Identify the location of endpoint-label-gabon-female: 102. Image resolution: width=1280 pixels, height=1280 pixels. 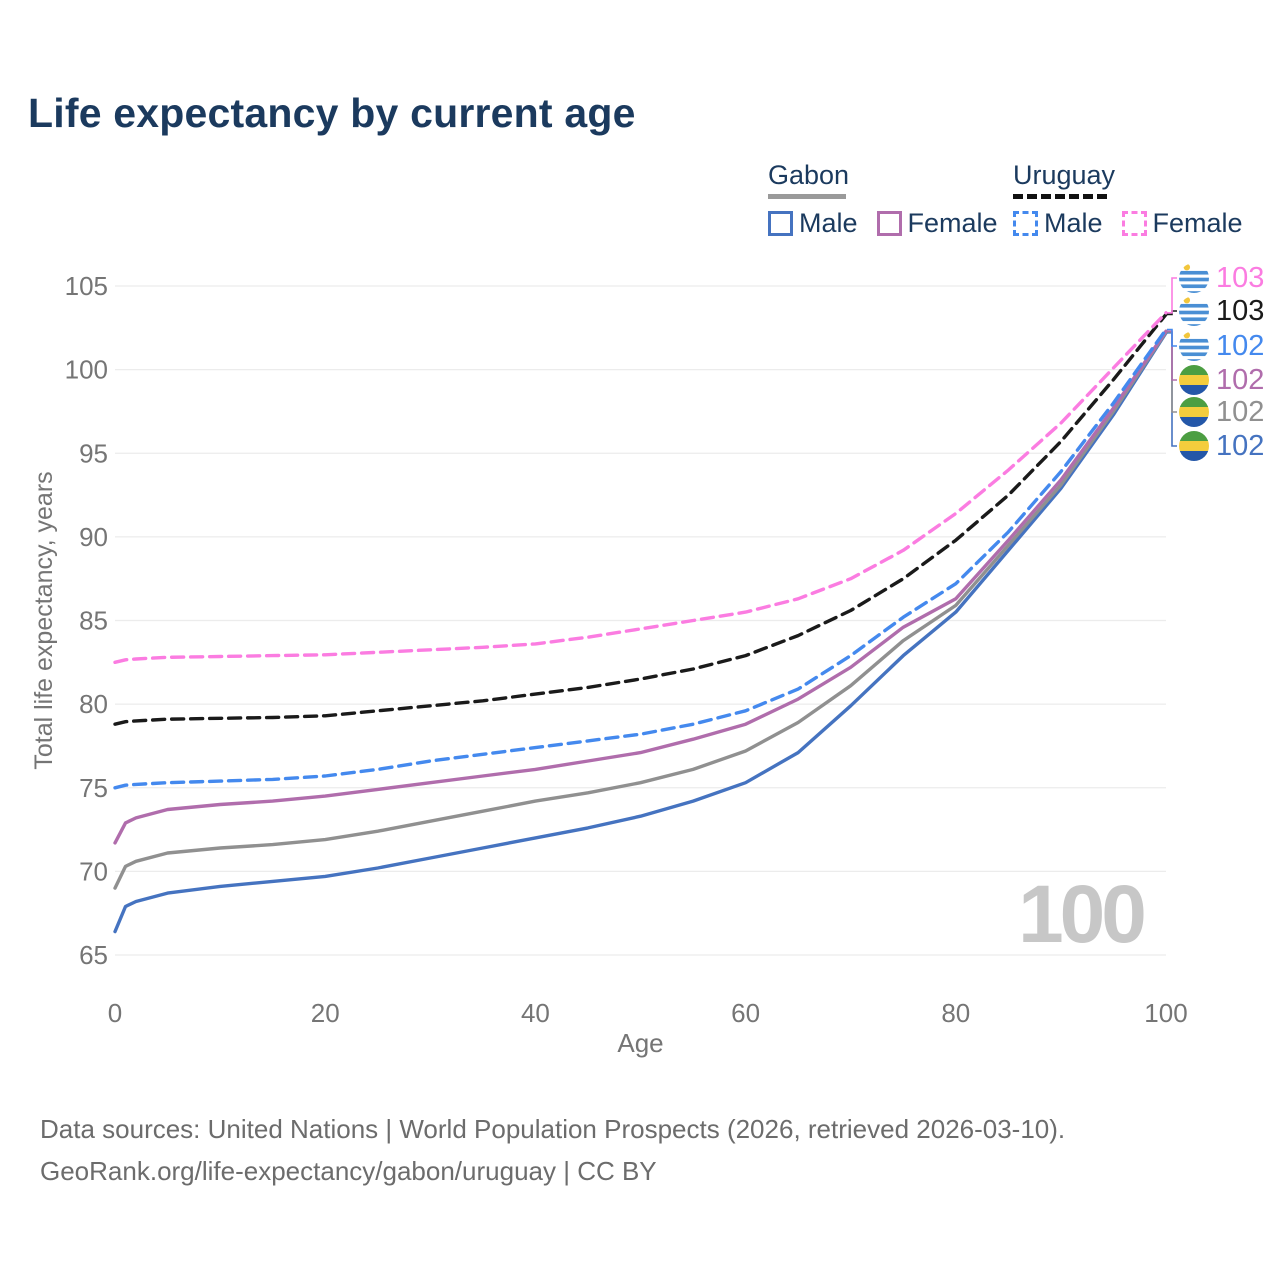
(1222, 379).